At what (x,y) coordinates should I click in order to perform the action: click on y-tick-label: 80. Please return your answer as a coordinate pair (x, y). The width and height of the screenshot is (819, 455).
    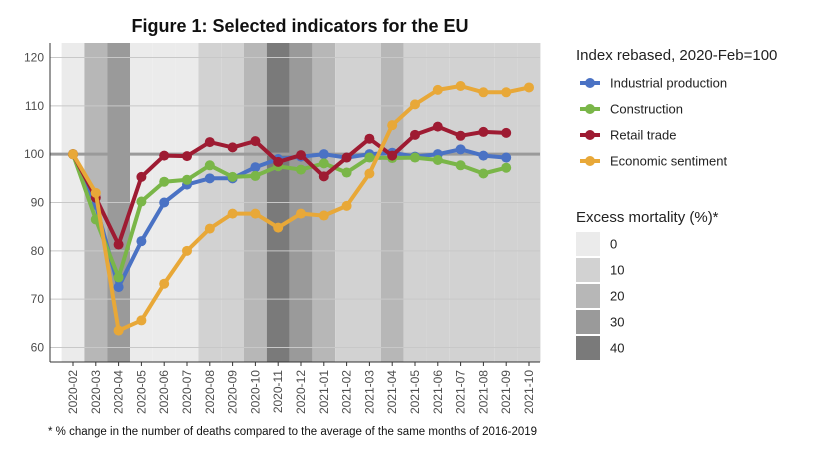
    Looking at the image, I should click on (38, 251).